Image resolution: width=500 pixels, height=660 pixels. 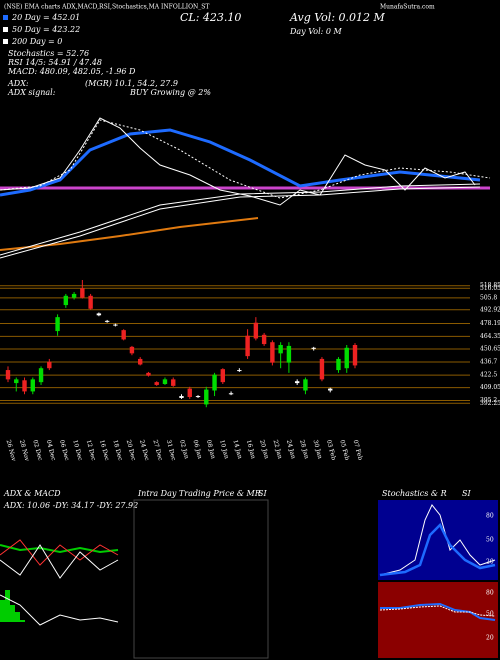 I want to click on date-label: 30 Jan, so click(x=318, y=449).